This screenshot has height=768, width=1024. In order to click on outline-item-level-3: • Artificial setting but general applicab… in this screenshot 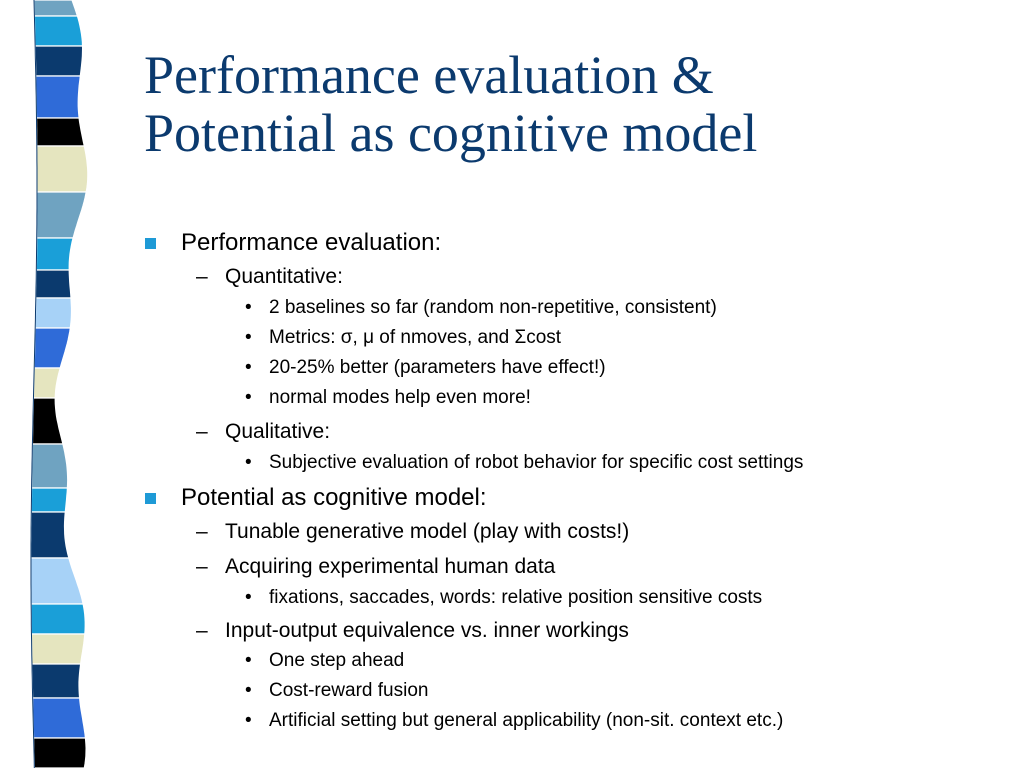, I will do `click(514, 721)`.